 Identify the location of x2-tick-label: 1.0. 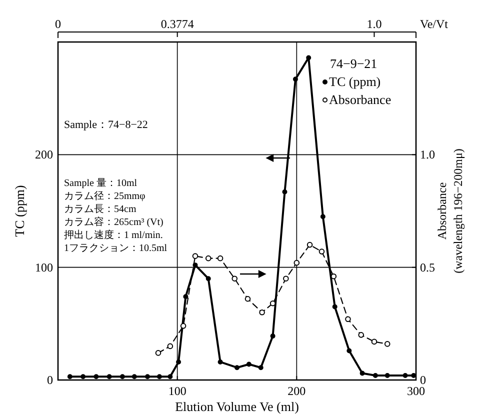
(374, 24).